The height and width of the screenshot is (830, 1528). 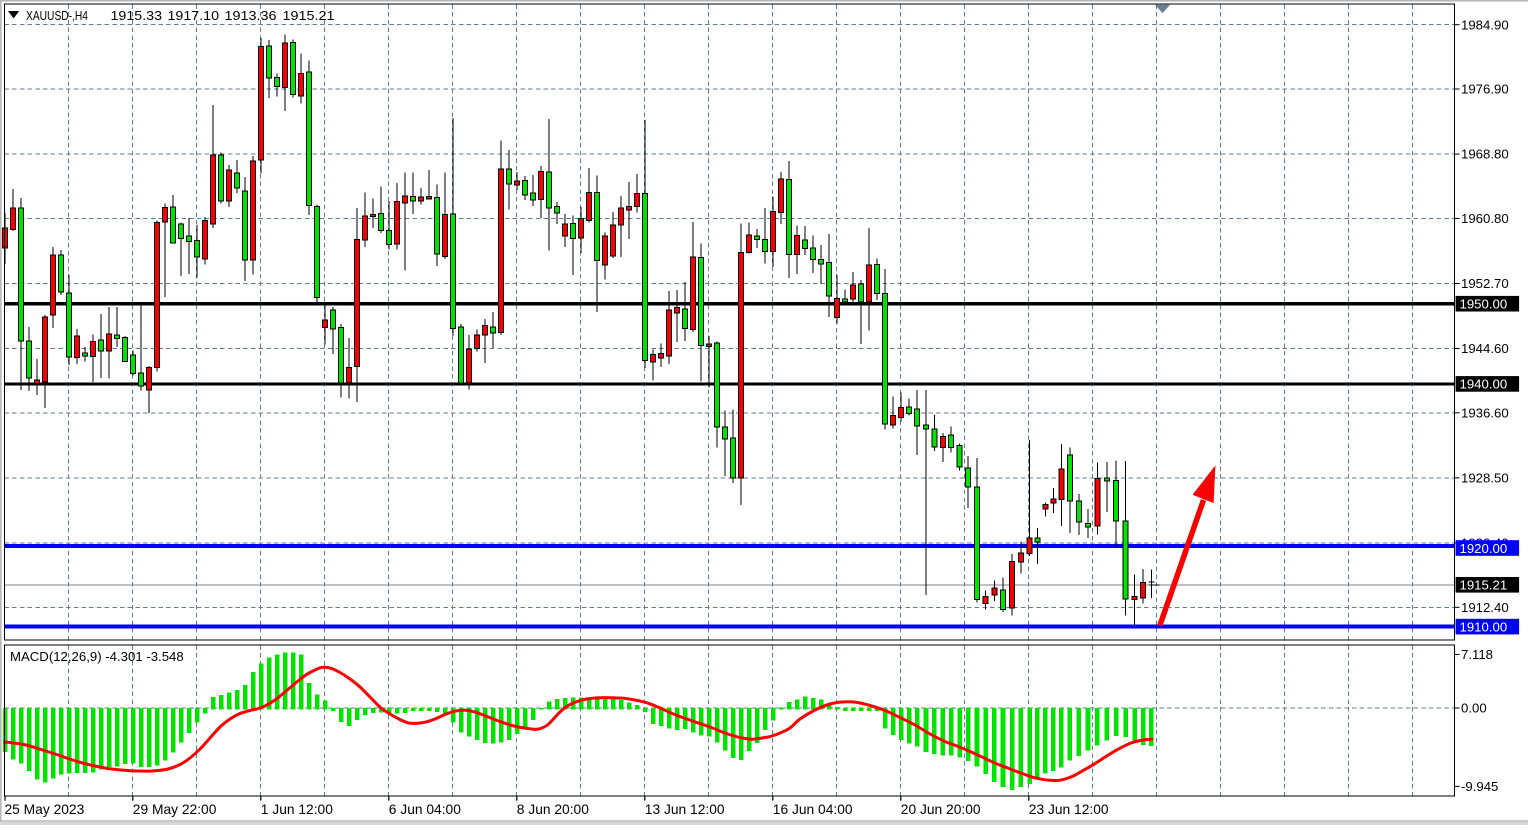 What do you see at coordinates (1484, 626) in the screenshot?
I see `svg-text: 1910.00` at bounding box center [1484, 626].